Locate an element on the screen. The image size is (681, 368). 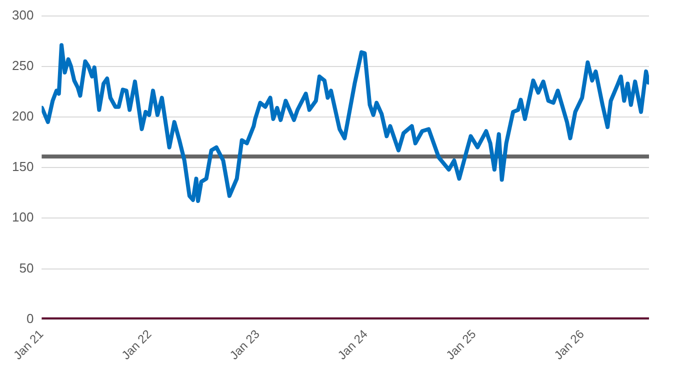
y-tick-label: 300 is located at coordinates (23, 14).